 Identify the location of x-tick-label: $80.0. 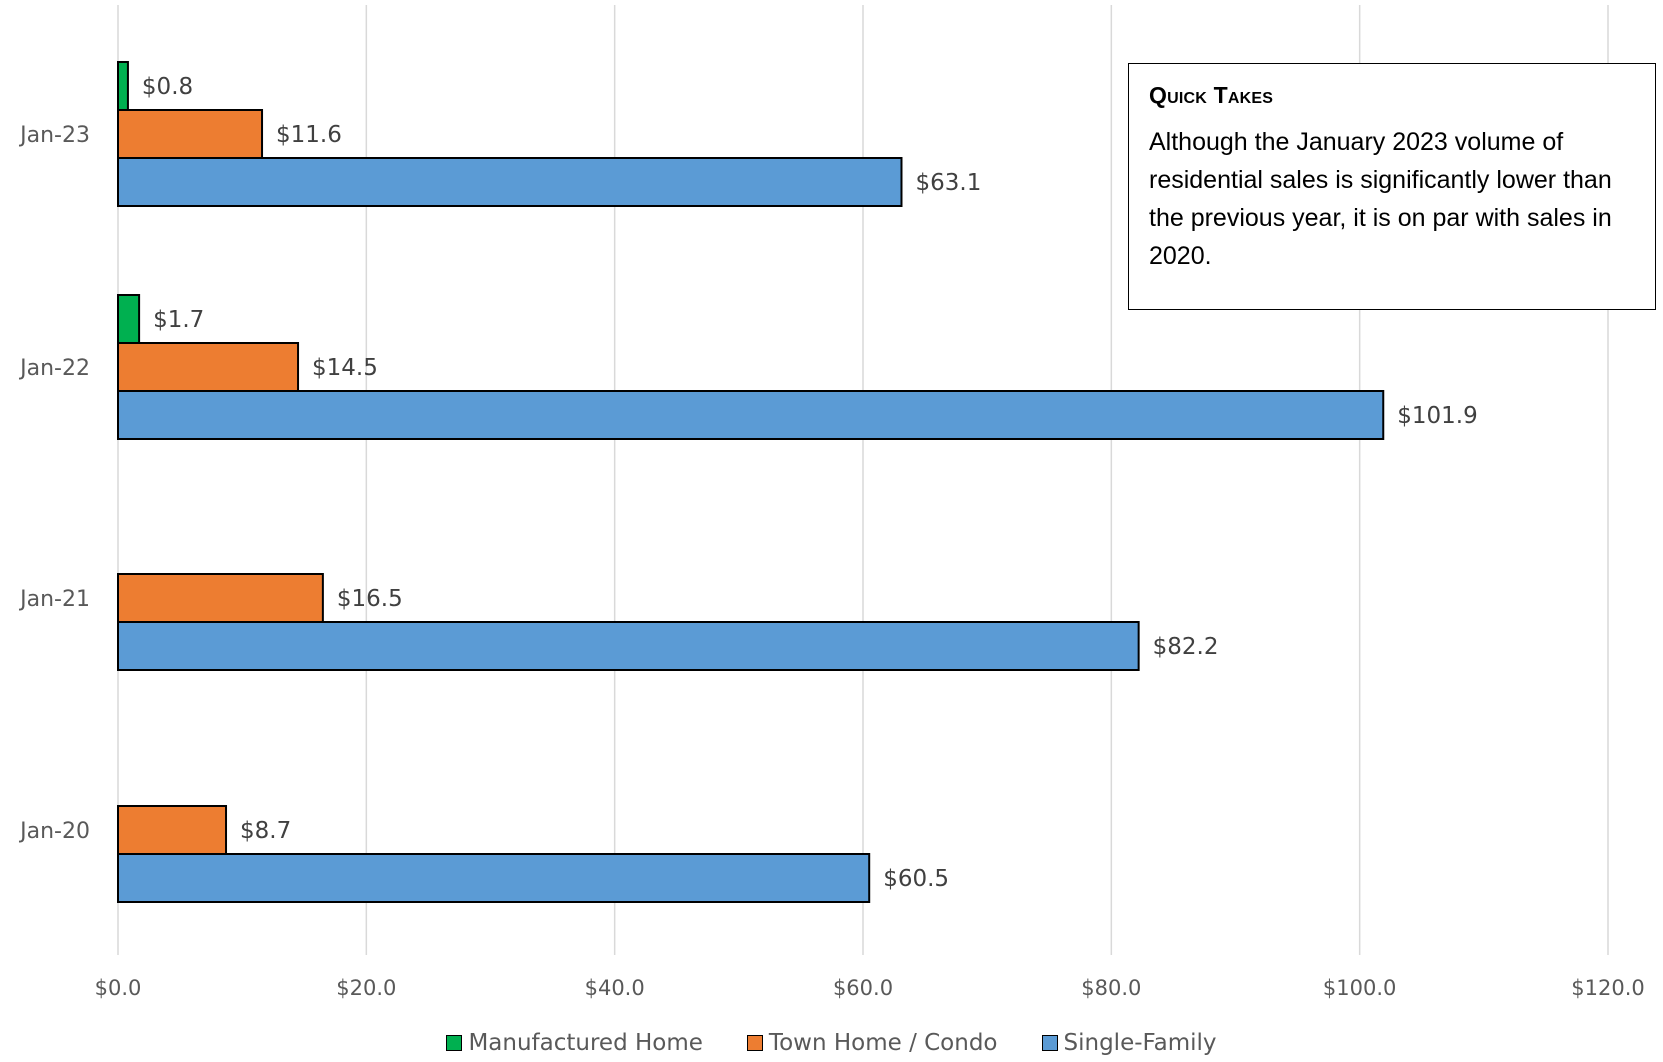
(1111, 988).